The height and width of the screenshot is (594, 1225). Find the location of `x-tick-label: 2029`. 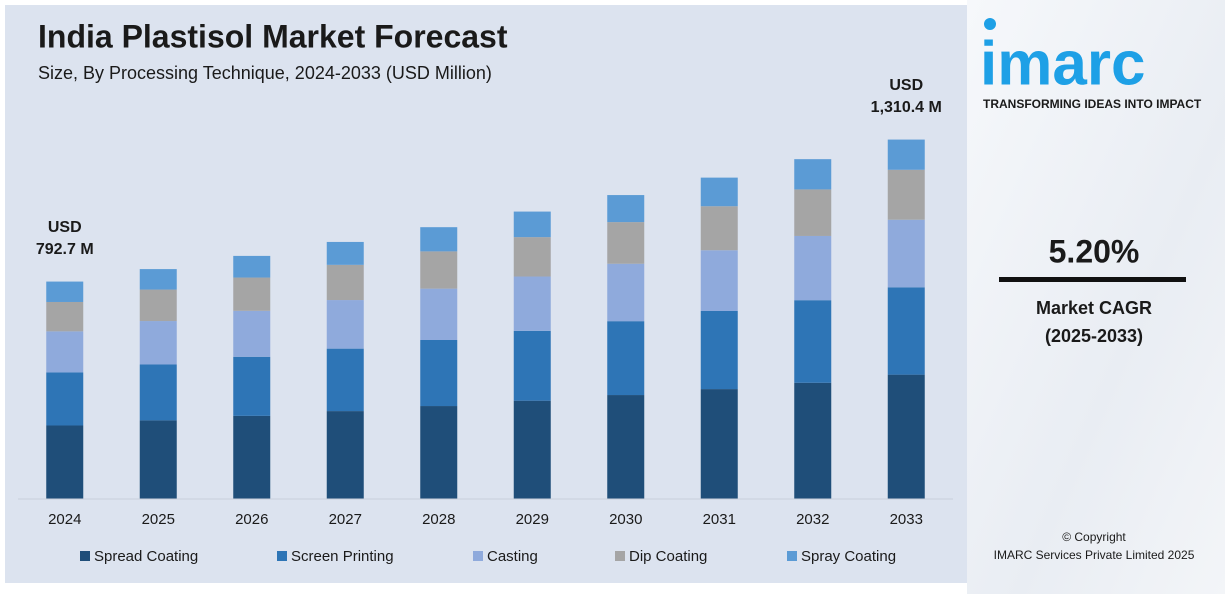

x-tick-label: 2029 is located at coordinates (532, 519).